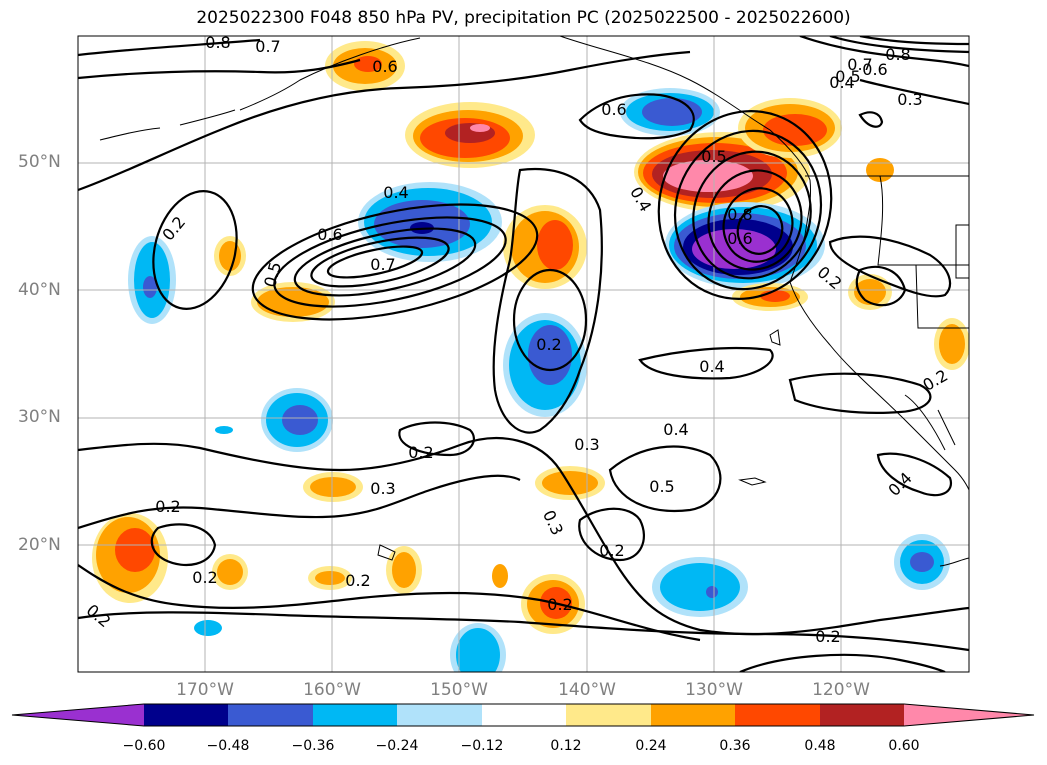  I want to click on lon-label: 140°W, so click(587, 690).